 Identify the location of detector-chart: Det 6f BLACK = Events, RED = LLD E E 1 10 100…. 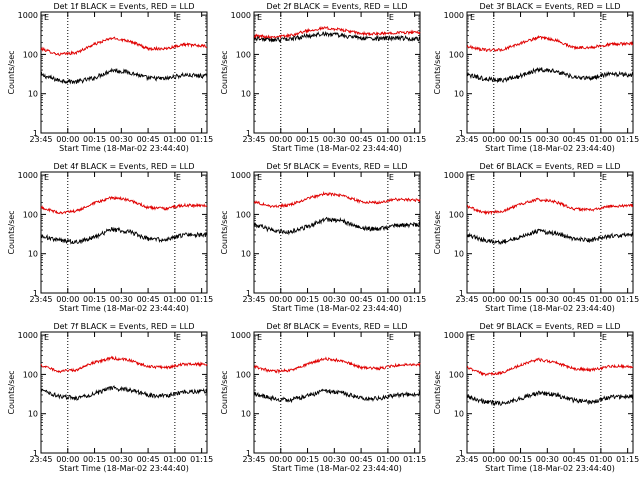
(536, 237).